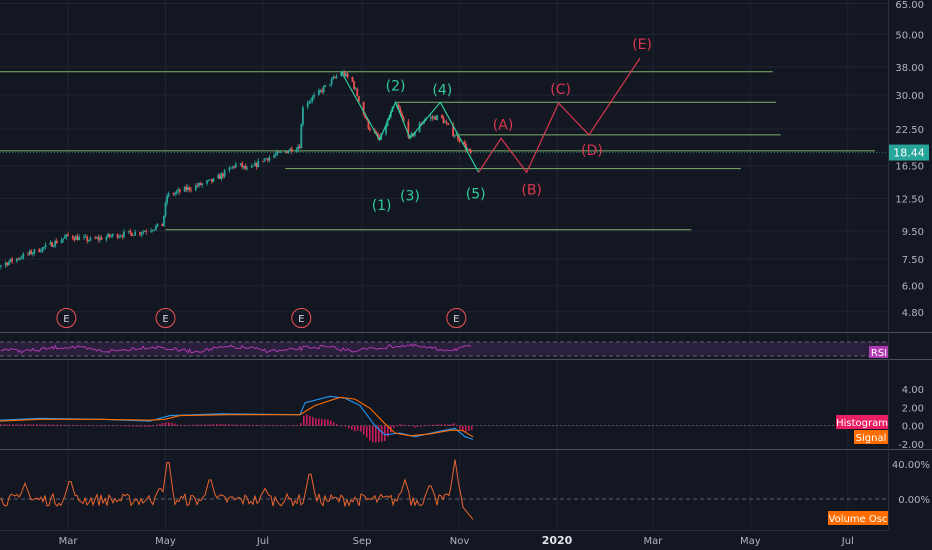 This screenshot has height=550, width=932. Describe the element at coordinates (410, 122) in the screenshot. I see `impulse-wave-line` at that location.